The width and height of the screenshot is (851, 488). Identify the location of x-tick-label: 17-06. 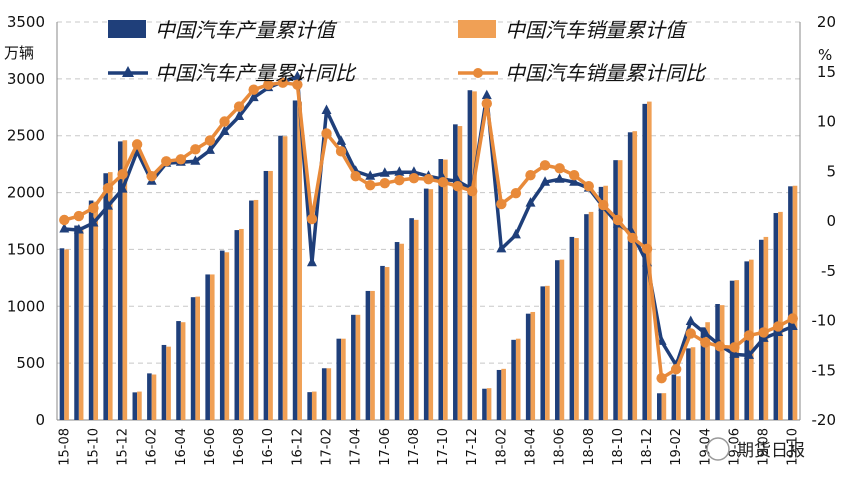
(385, 447).